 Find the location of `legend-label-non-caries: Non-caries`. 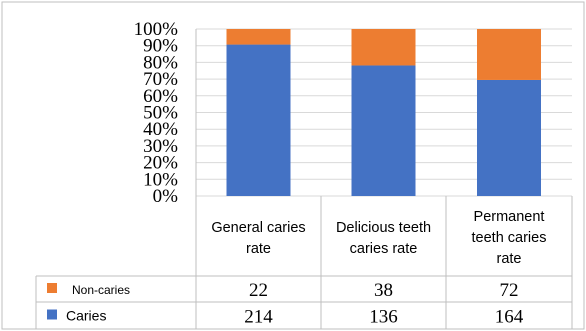

legend-label-non-caries: Non-caries is located at coordinates (101, 290).